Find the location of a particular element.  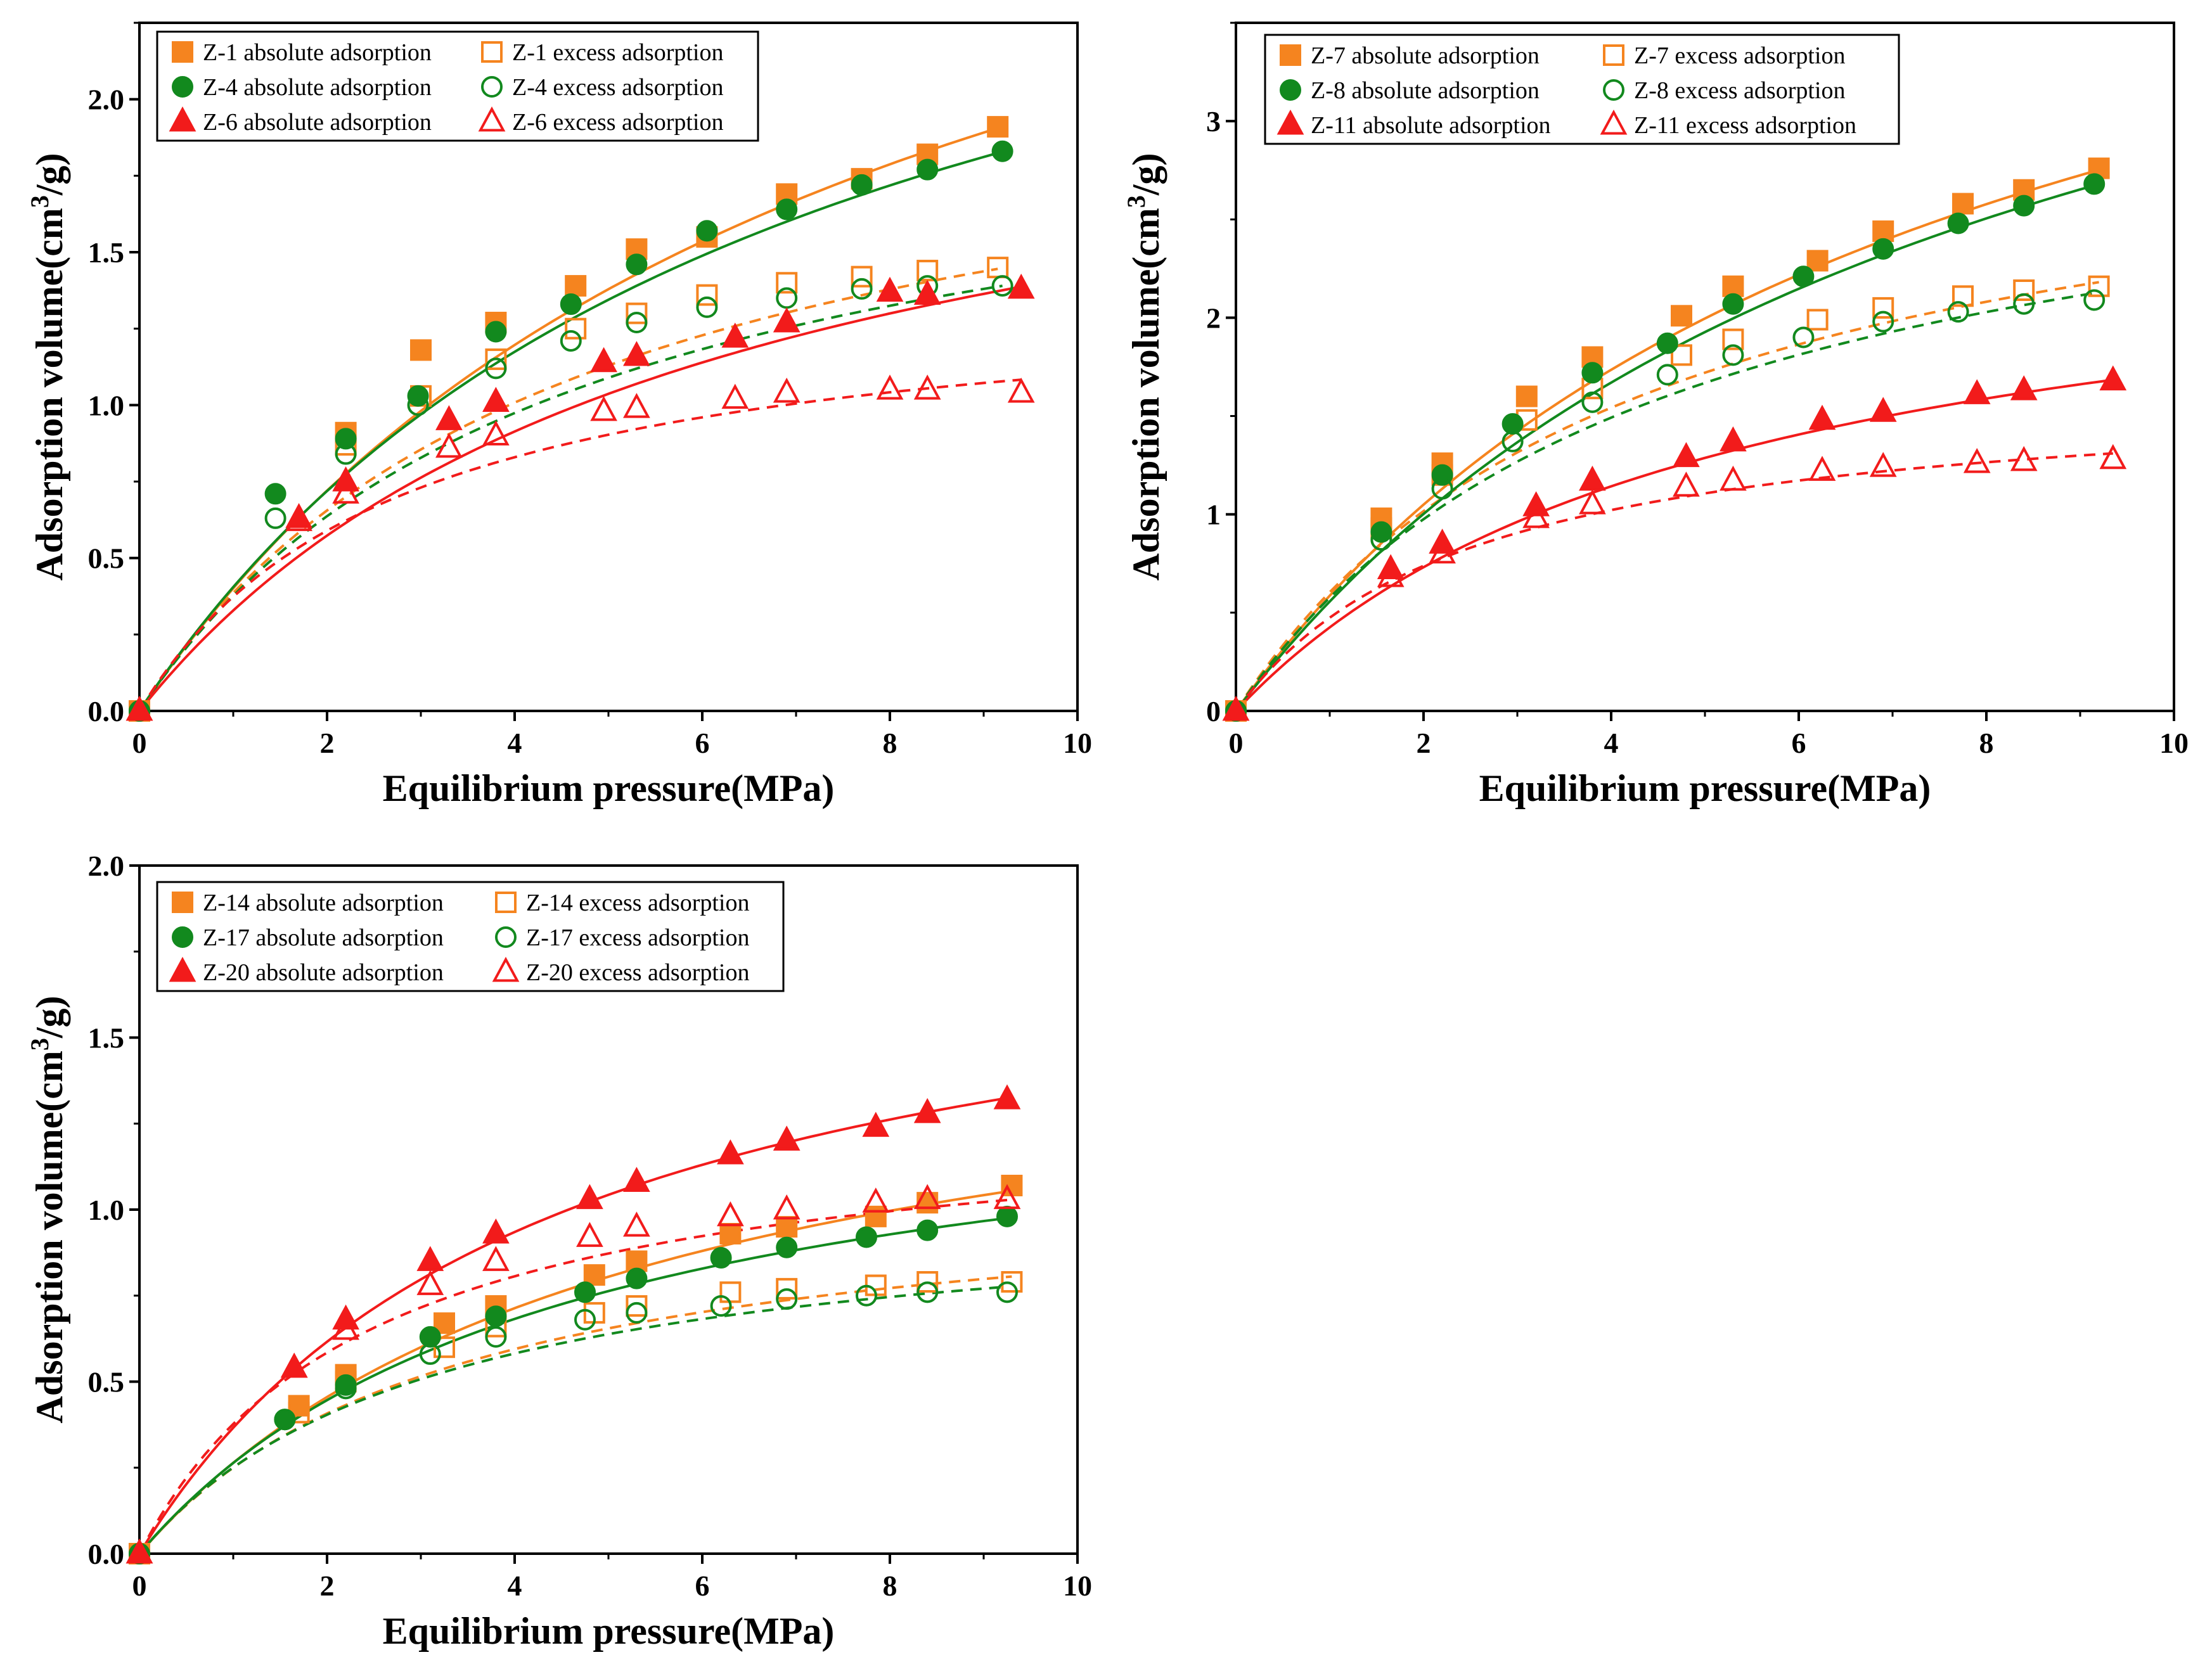

y-tick-label: 2.0 is located at coordinates (107, 100).